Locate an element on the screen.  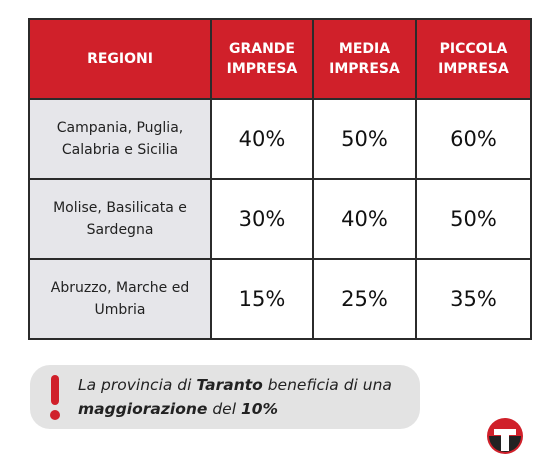
note-segment: beneficia di una is located at coordinates (327, 385).